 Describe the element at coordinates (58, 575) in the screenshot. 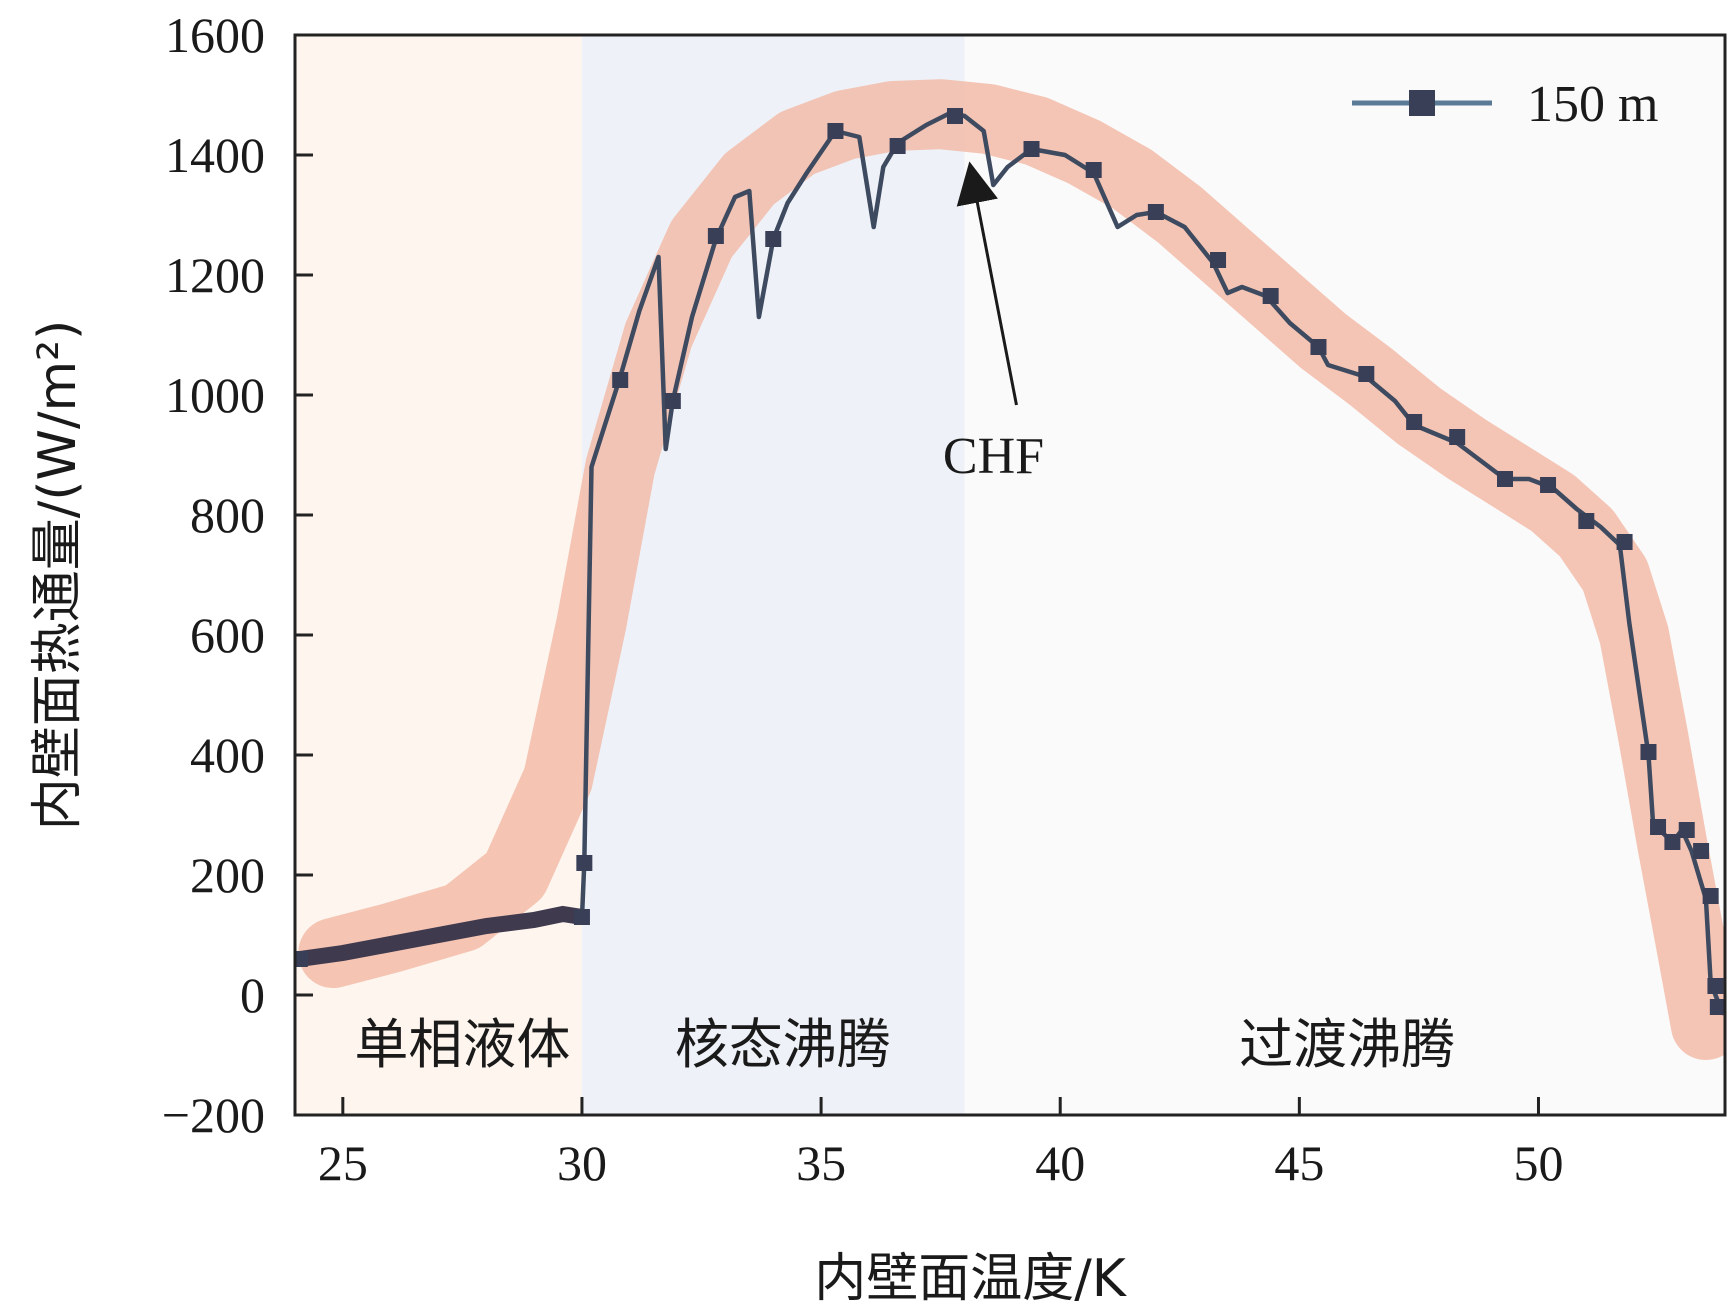

I see `y-axis-title: 内壁面热通量/(W/m²)` at that location.